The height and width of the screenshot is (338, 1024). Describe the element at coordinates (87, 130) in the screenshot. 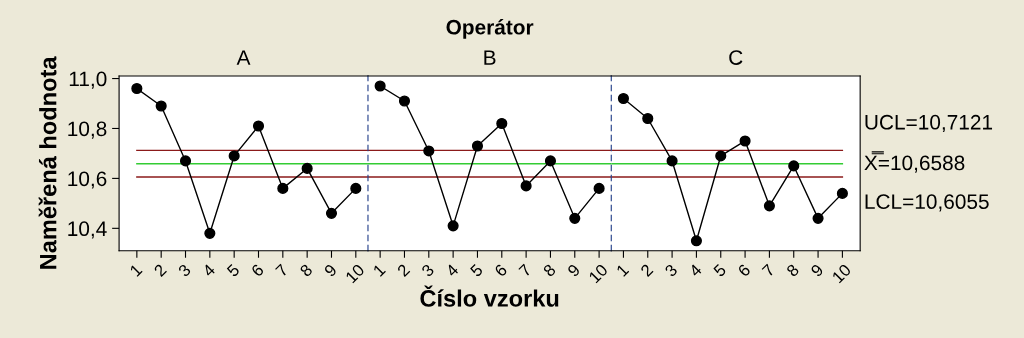

I see `y-tick-label: 10,8` at that location.